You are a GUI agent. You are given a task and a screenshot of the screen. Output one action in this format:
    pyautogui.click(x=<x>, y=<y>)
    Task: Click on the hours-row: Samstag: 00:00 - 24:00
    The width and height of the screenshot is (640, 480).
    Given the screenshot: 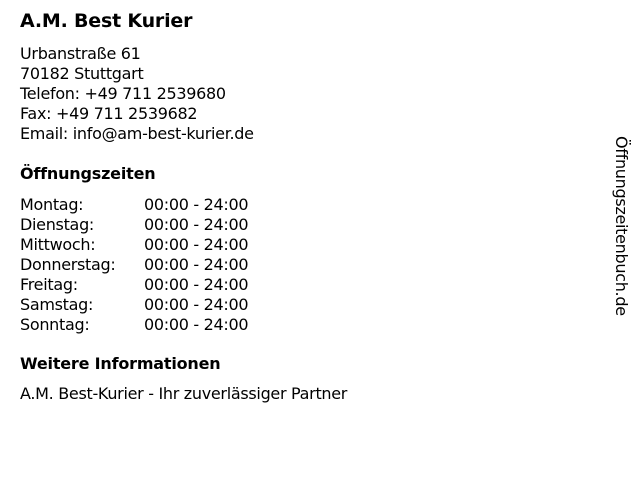 What is the action you would take?
    pyautogui.click(x=134, y=305)
    